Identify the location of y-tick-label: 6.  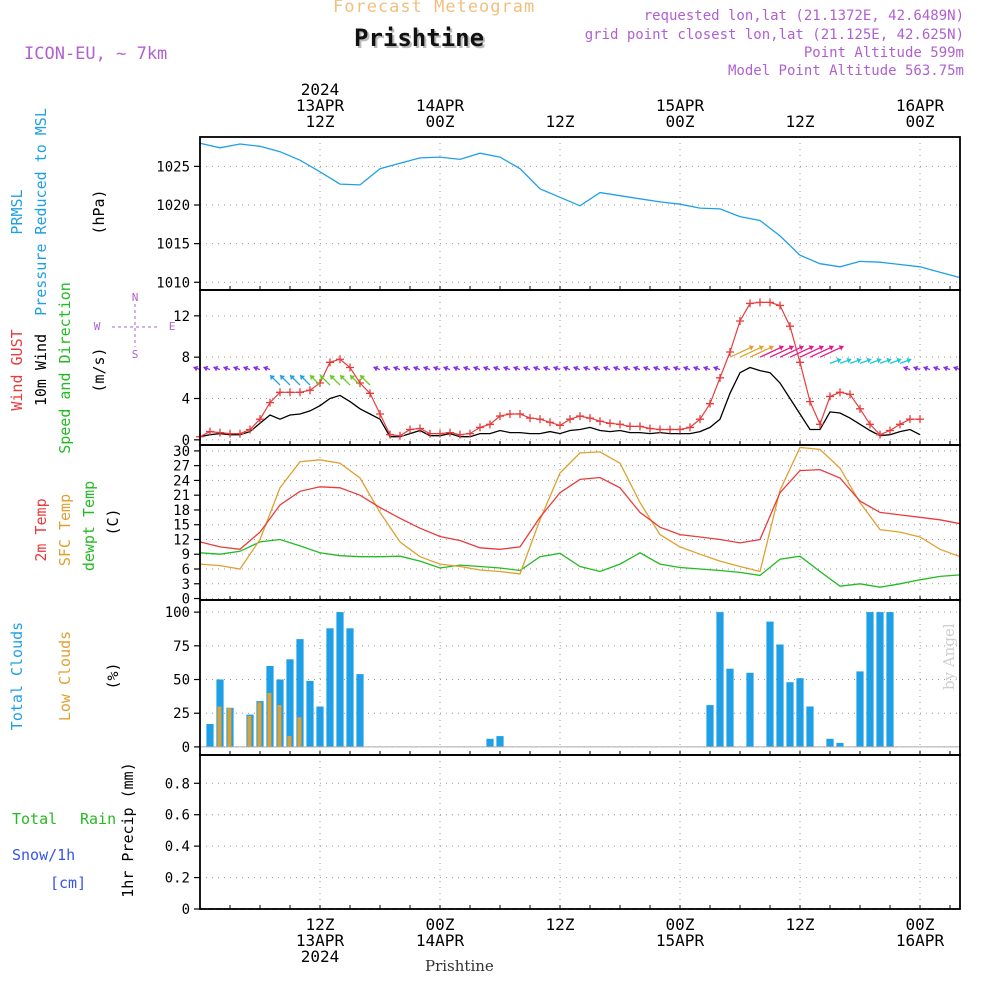
(186, 570).